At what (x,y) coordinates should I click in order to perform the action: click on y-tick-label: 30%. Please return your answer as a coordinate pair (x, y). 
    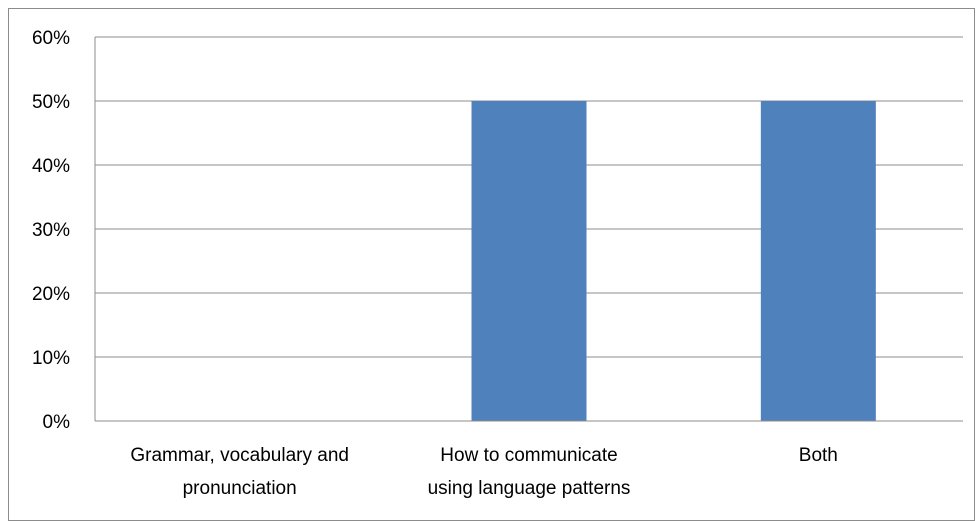
    Looking at the image, I should click on (51, 230).